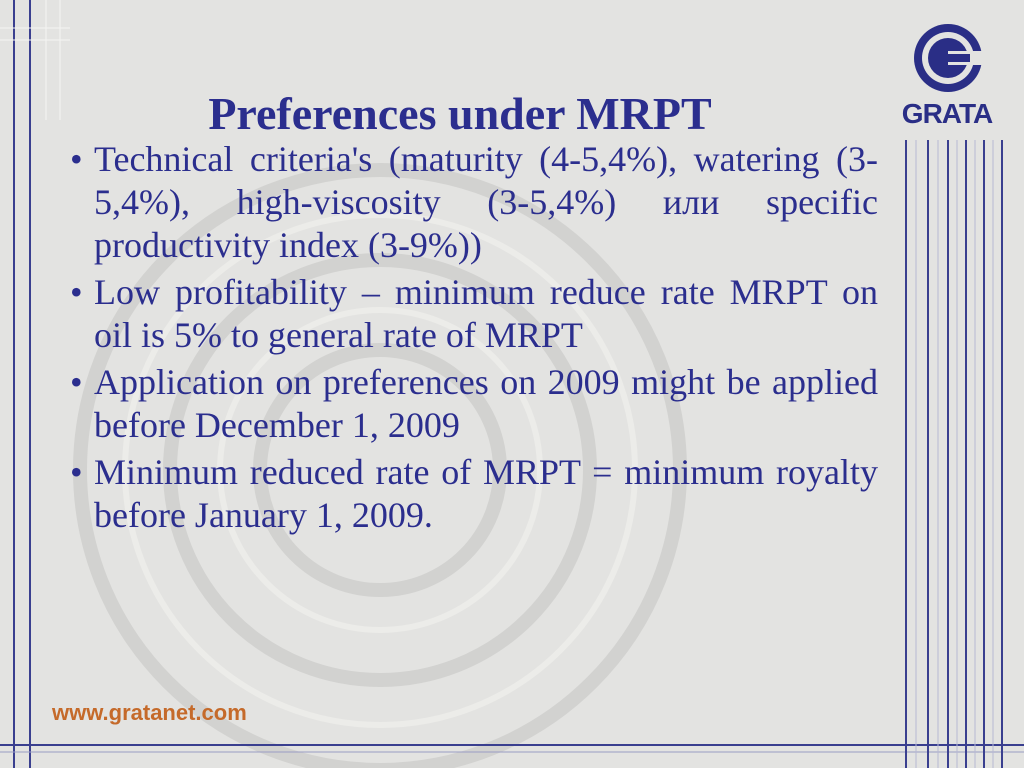  What do you see at coordinates (149, 712) in the screenshot?
I see `footer-url-link: www.gratanet.com` at bounding box center [149, 712].